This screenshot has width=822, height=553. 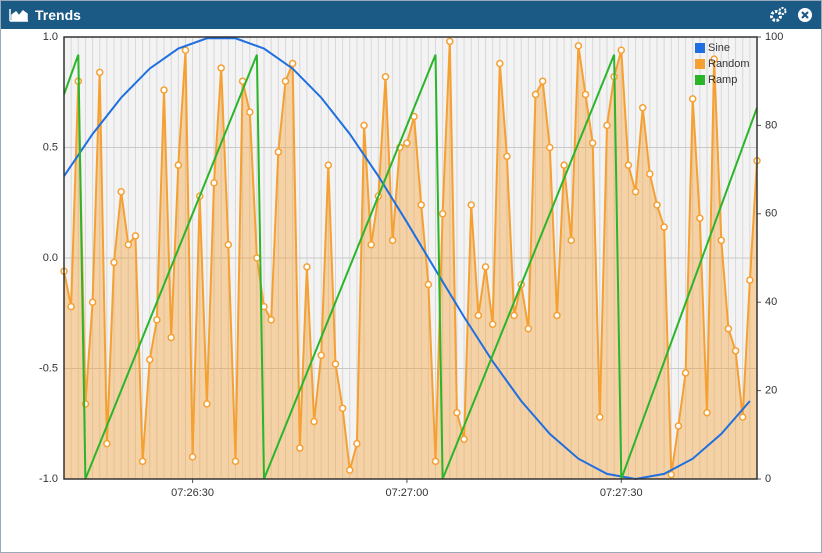 I want to click on y2-tick-label: 80, so click(x=771, y=125).